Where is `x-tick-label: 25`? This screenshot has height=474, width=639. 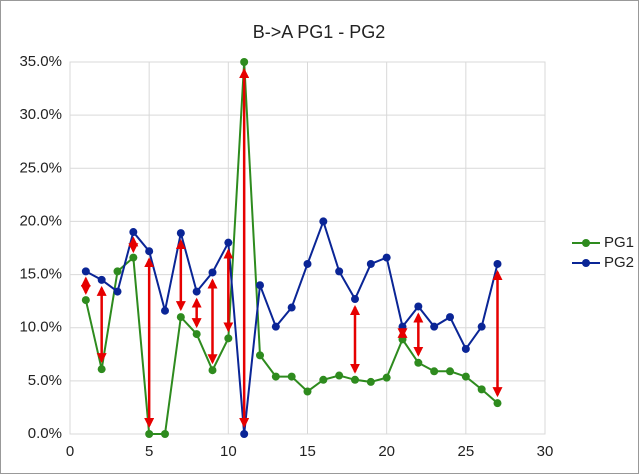 x-tick-label: 25 is located at coordinates (465, 451).